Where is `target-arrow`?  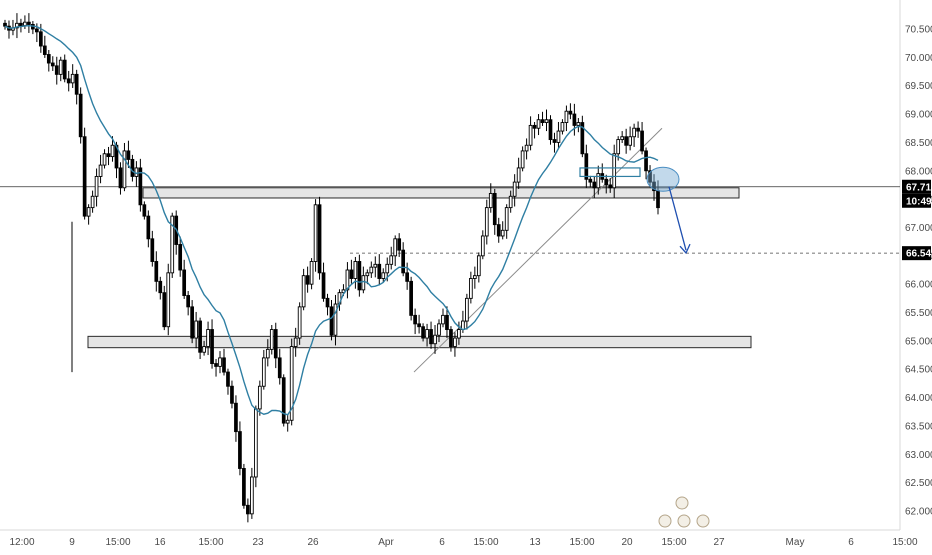 target-arrow is located at coordinates (677, 218).